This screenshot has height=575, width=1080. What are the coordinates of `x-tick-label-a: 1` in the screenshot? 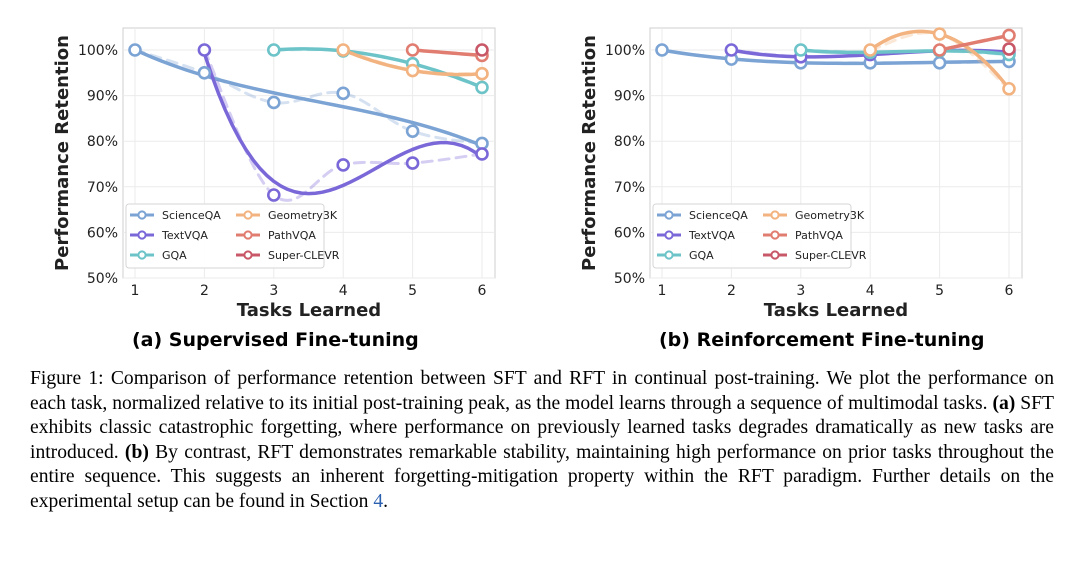 It's located at (135, 291).